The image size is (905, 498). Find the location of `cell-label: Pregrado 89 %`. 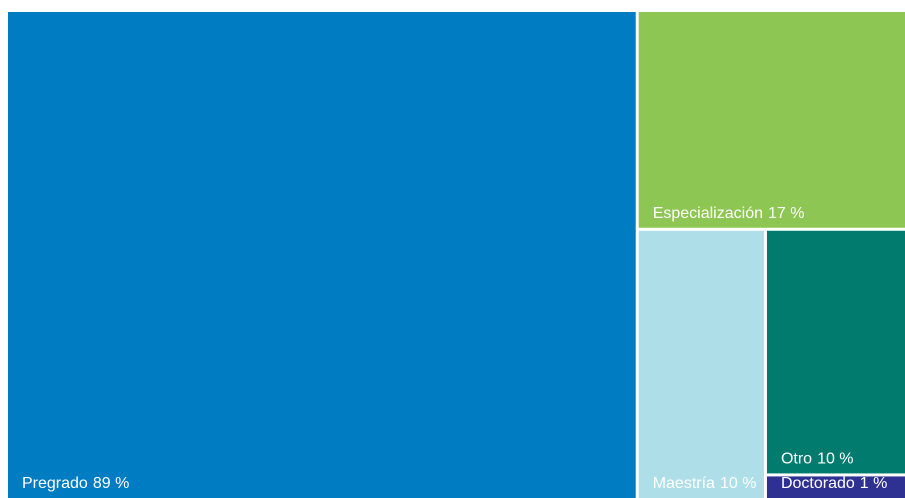

cell-label: Pregrado 89 % is located at coordinates (75, 483).